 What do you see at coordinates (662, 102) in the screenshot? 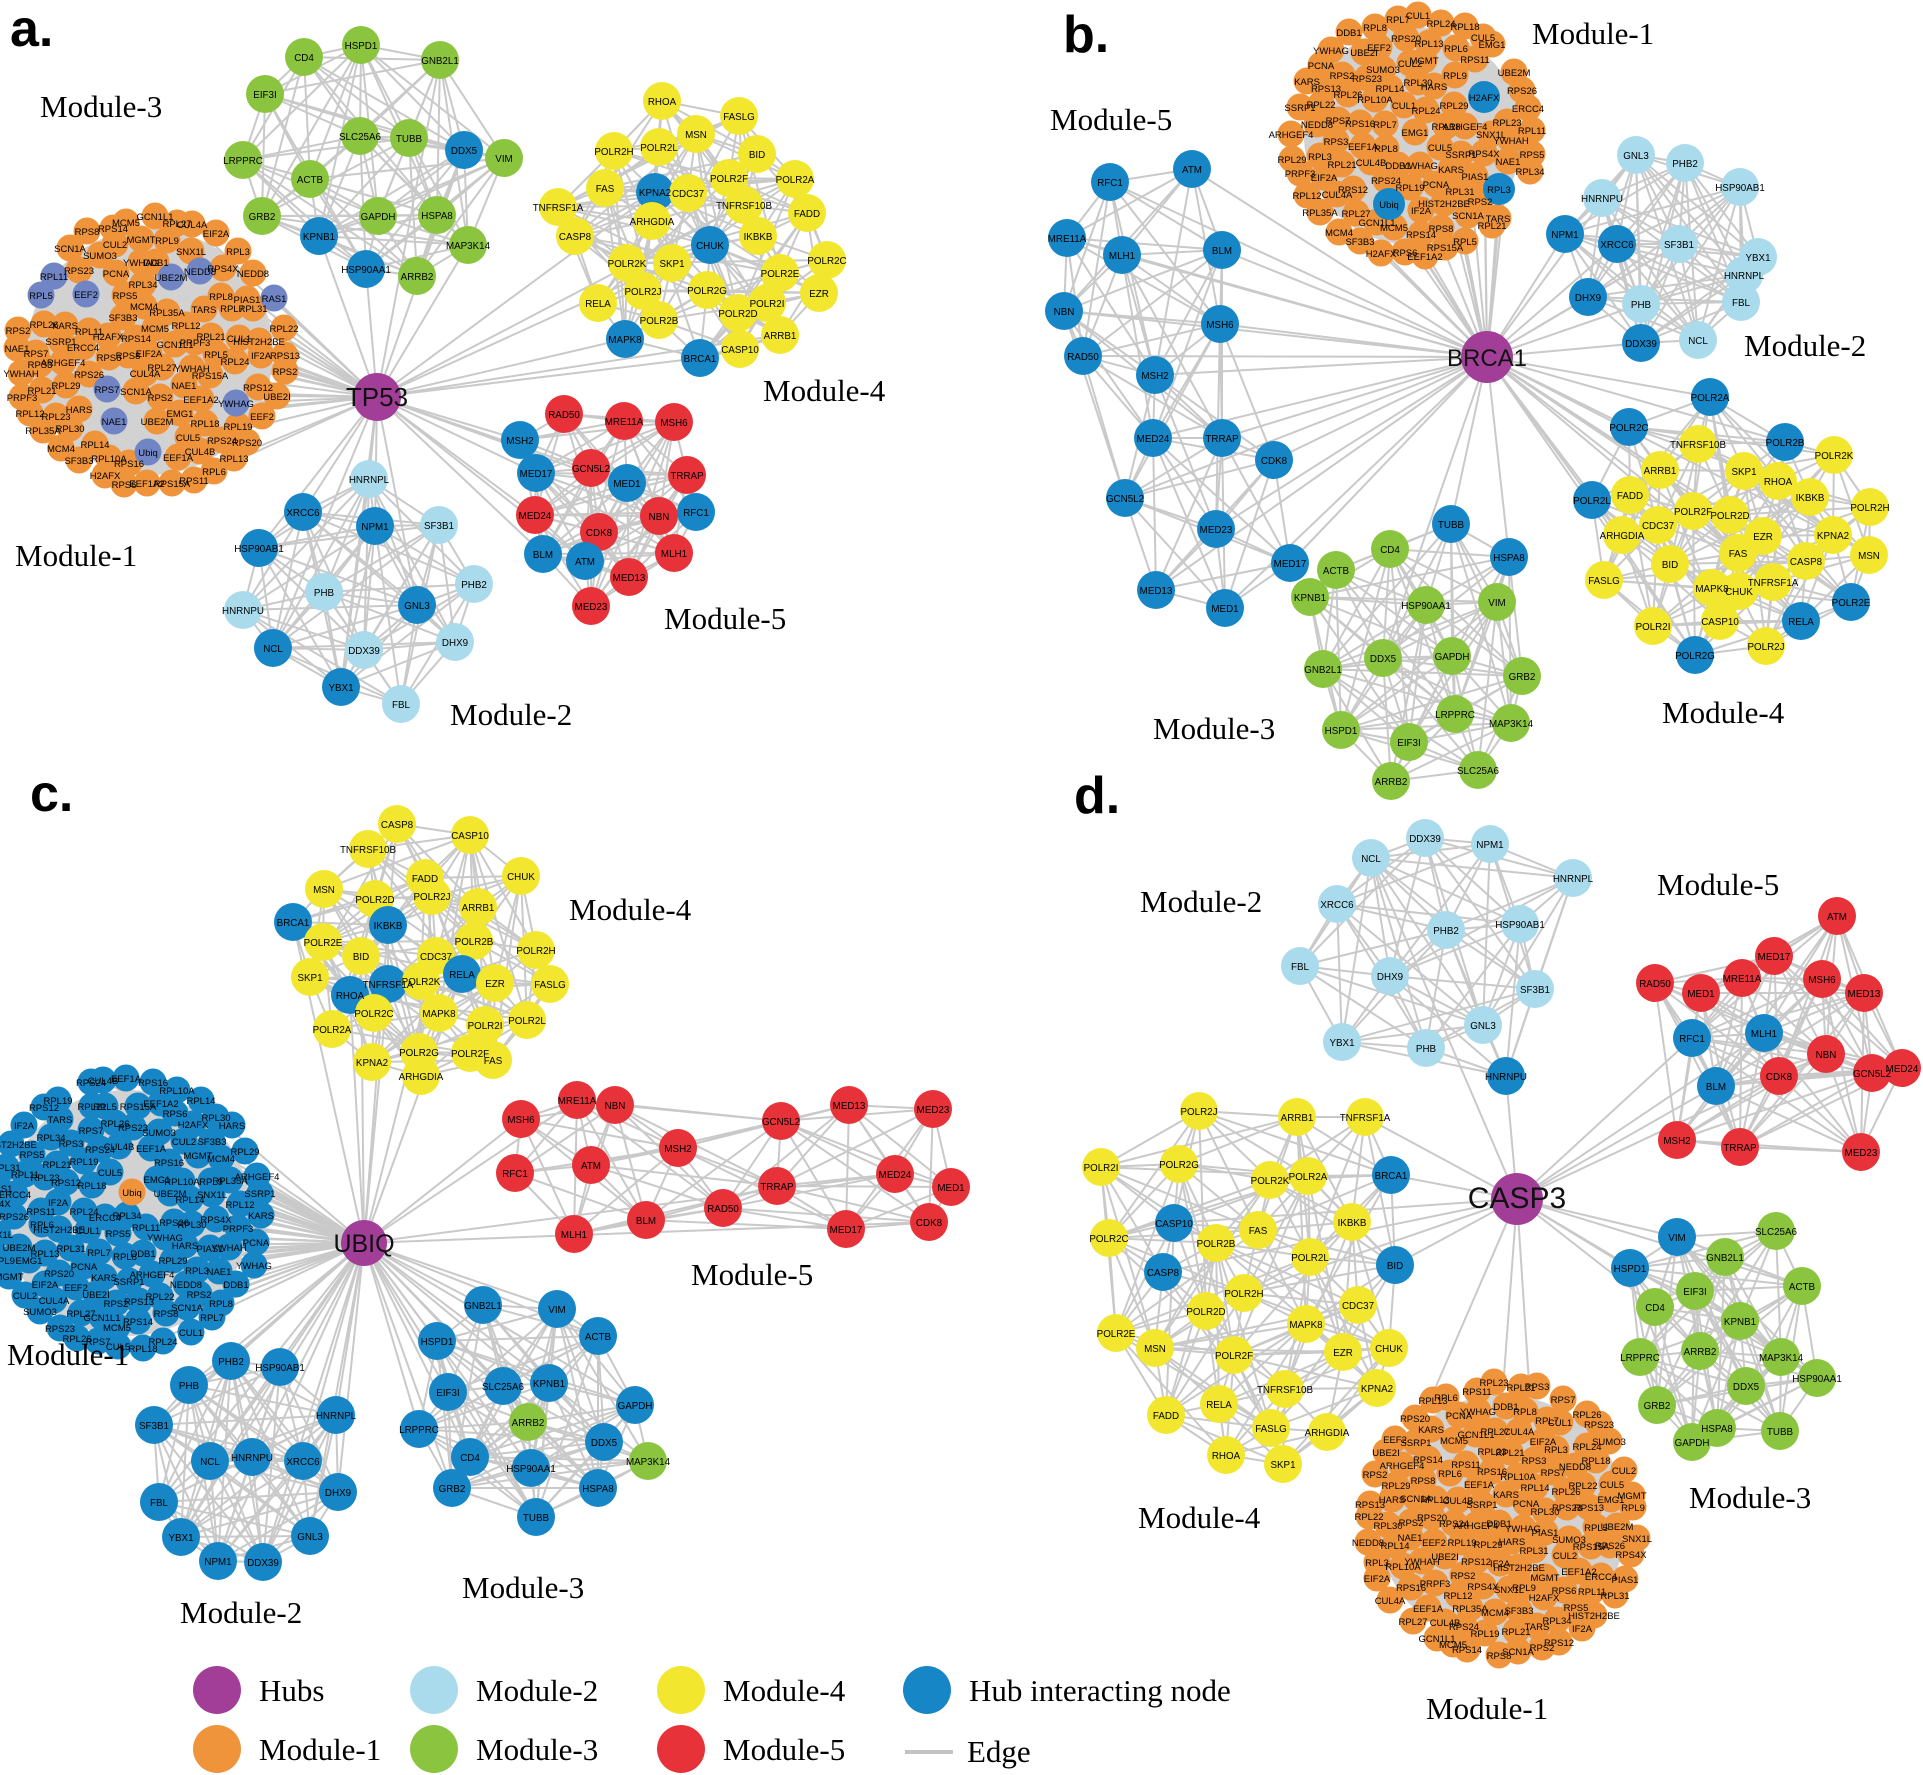
I see `svg-text: RHOA` at bounding box center [662, 102].